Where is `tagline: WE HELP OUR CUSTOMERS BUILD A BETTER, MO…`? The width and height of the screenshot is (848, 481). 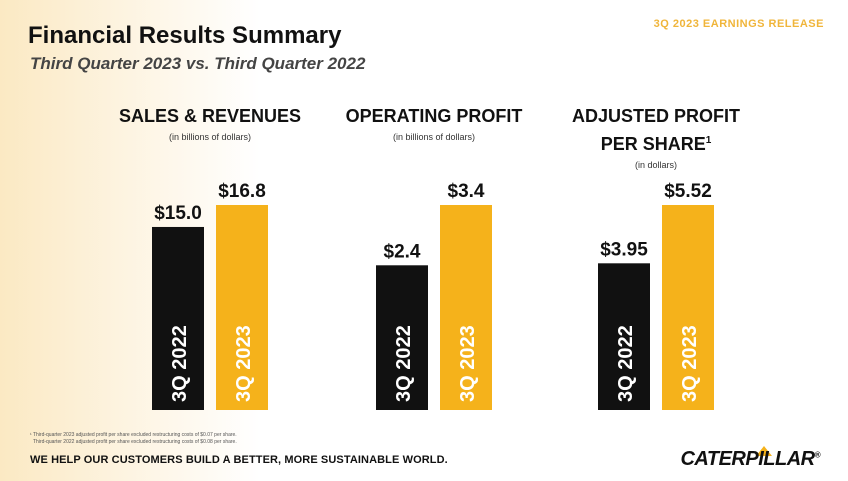 tagline: WE HELP OUR CUSTOMERS BUILD A BETTER, MO… is located at coordinates (239, 460).